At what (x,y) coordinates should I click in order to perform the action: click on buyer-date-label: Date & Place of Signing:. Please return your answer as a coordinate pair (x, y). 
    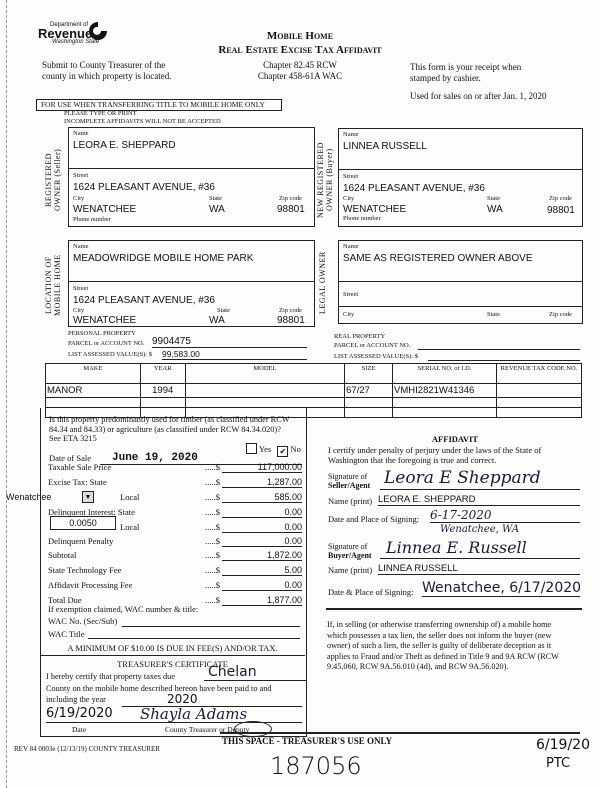
    Looking at the image, I should click on (371, 592).